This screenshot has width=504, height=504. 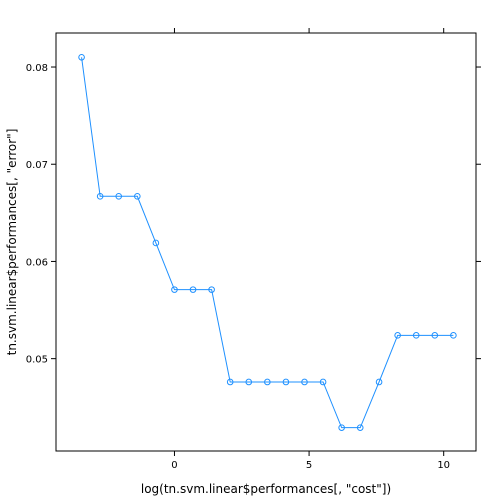 I want to click on y-tick-label: 0.07, so click(x=37, y=165).